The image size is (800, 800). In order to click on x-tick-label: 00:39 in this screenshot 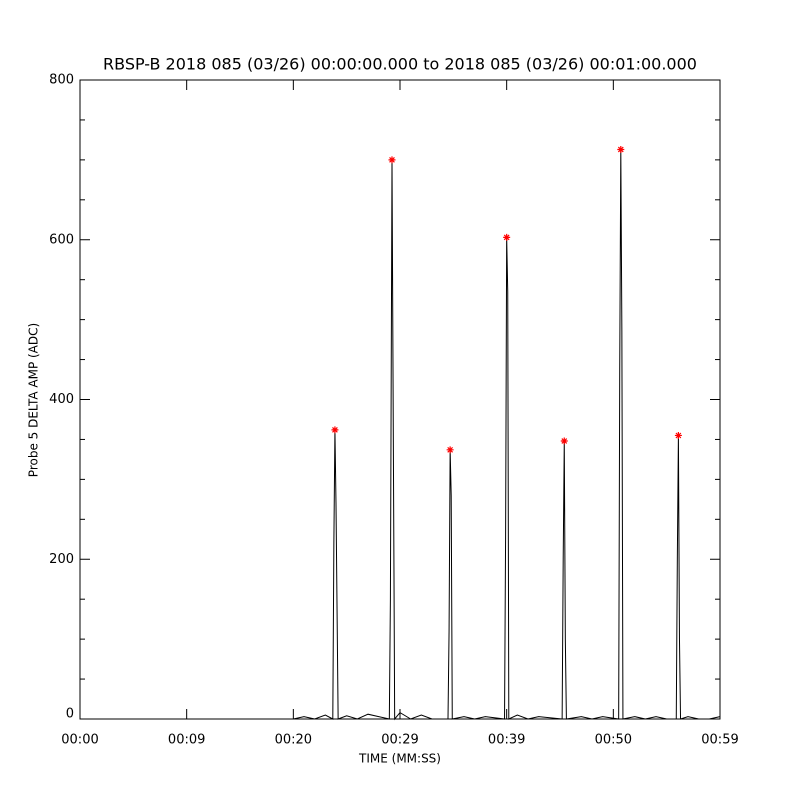, I will do `click(506, 740)`.